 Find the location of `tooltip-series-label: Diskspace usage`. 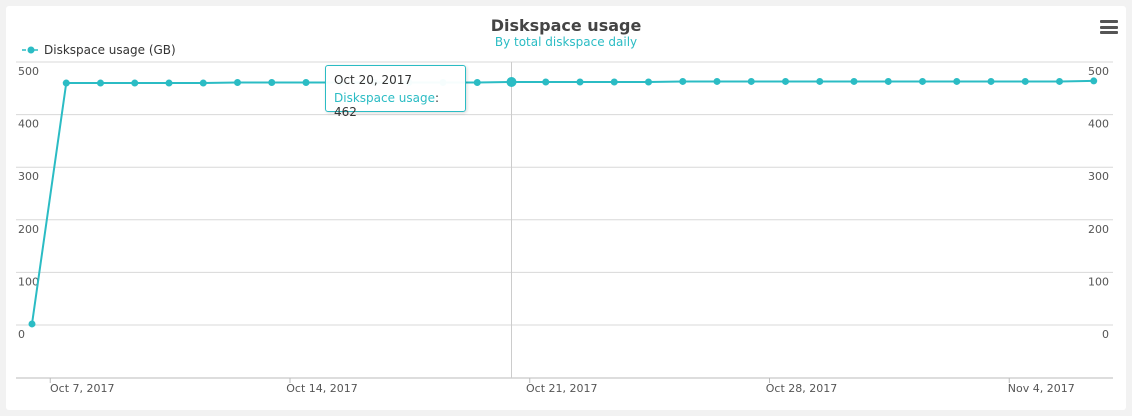

tooltip-series-label: Diskspace usage is located at coordinates (385, 98).